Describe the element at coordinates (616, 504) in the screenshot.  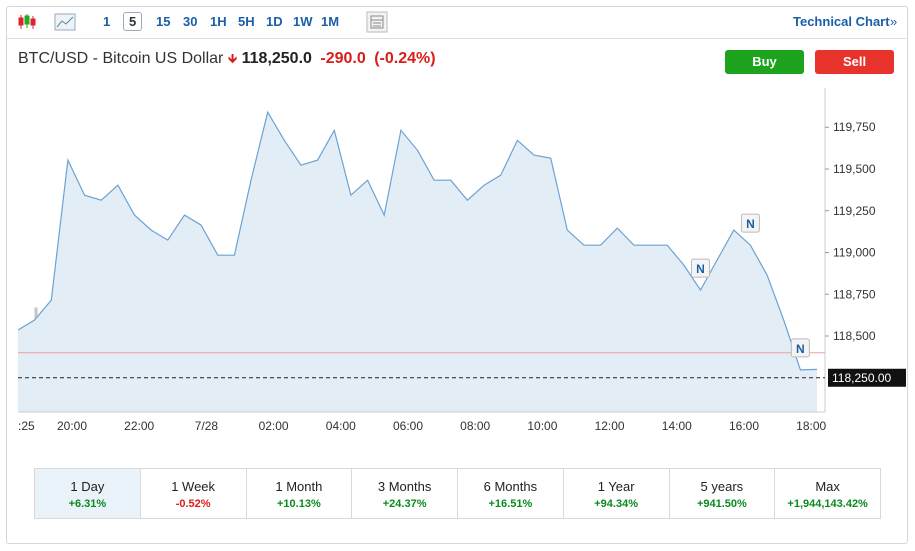
I see `period-change: +94.34%` at that location.